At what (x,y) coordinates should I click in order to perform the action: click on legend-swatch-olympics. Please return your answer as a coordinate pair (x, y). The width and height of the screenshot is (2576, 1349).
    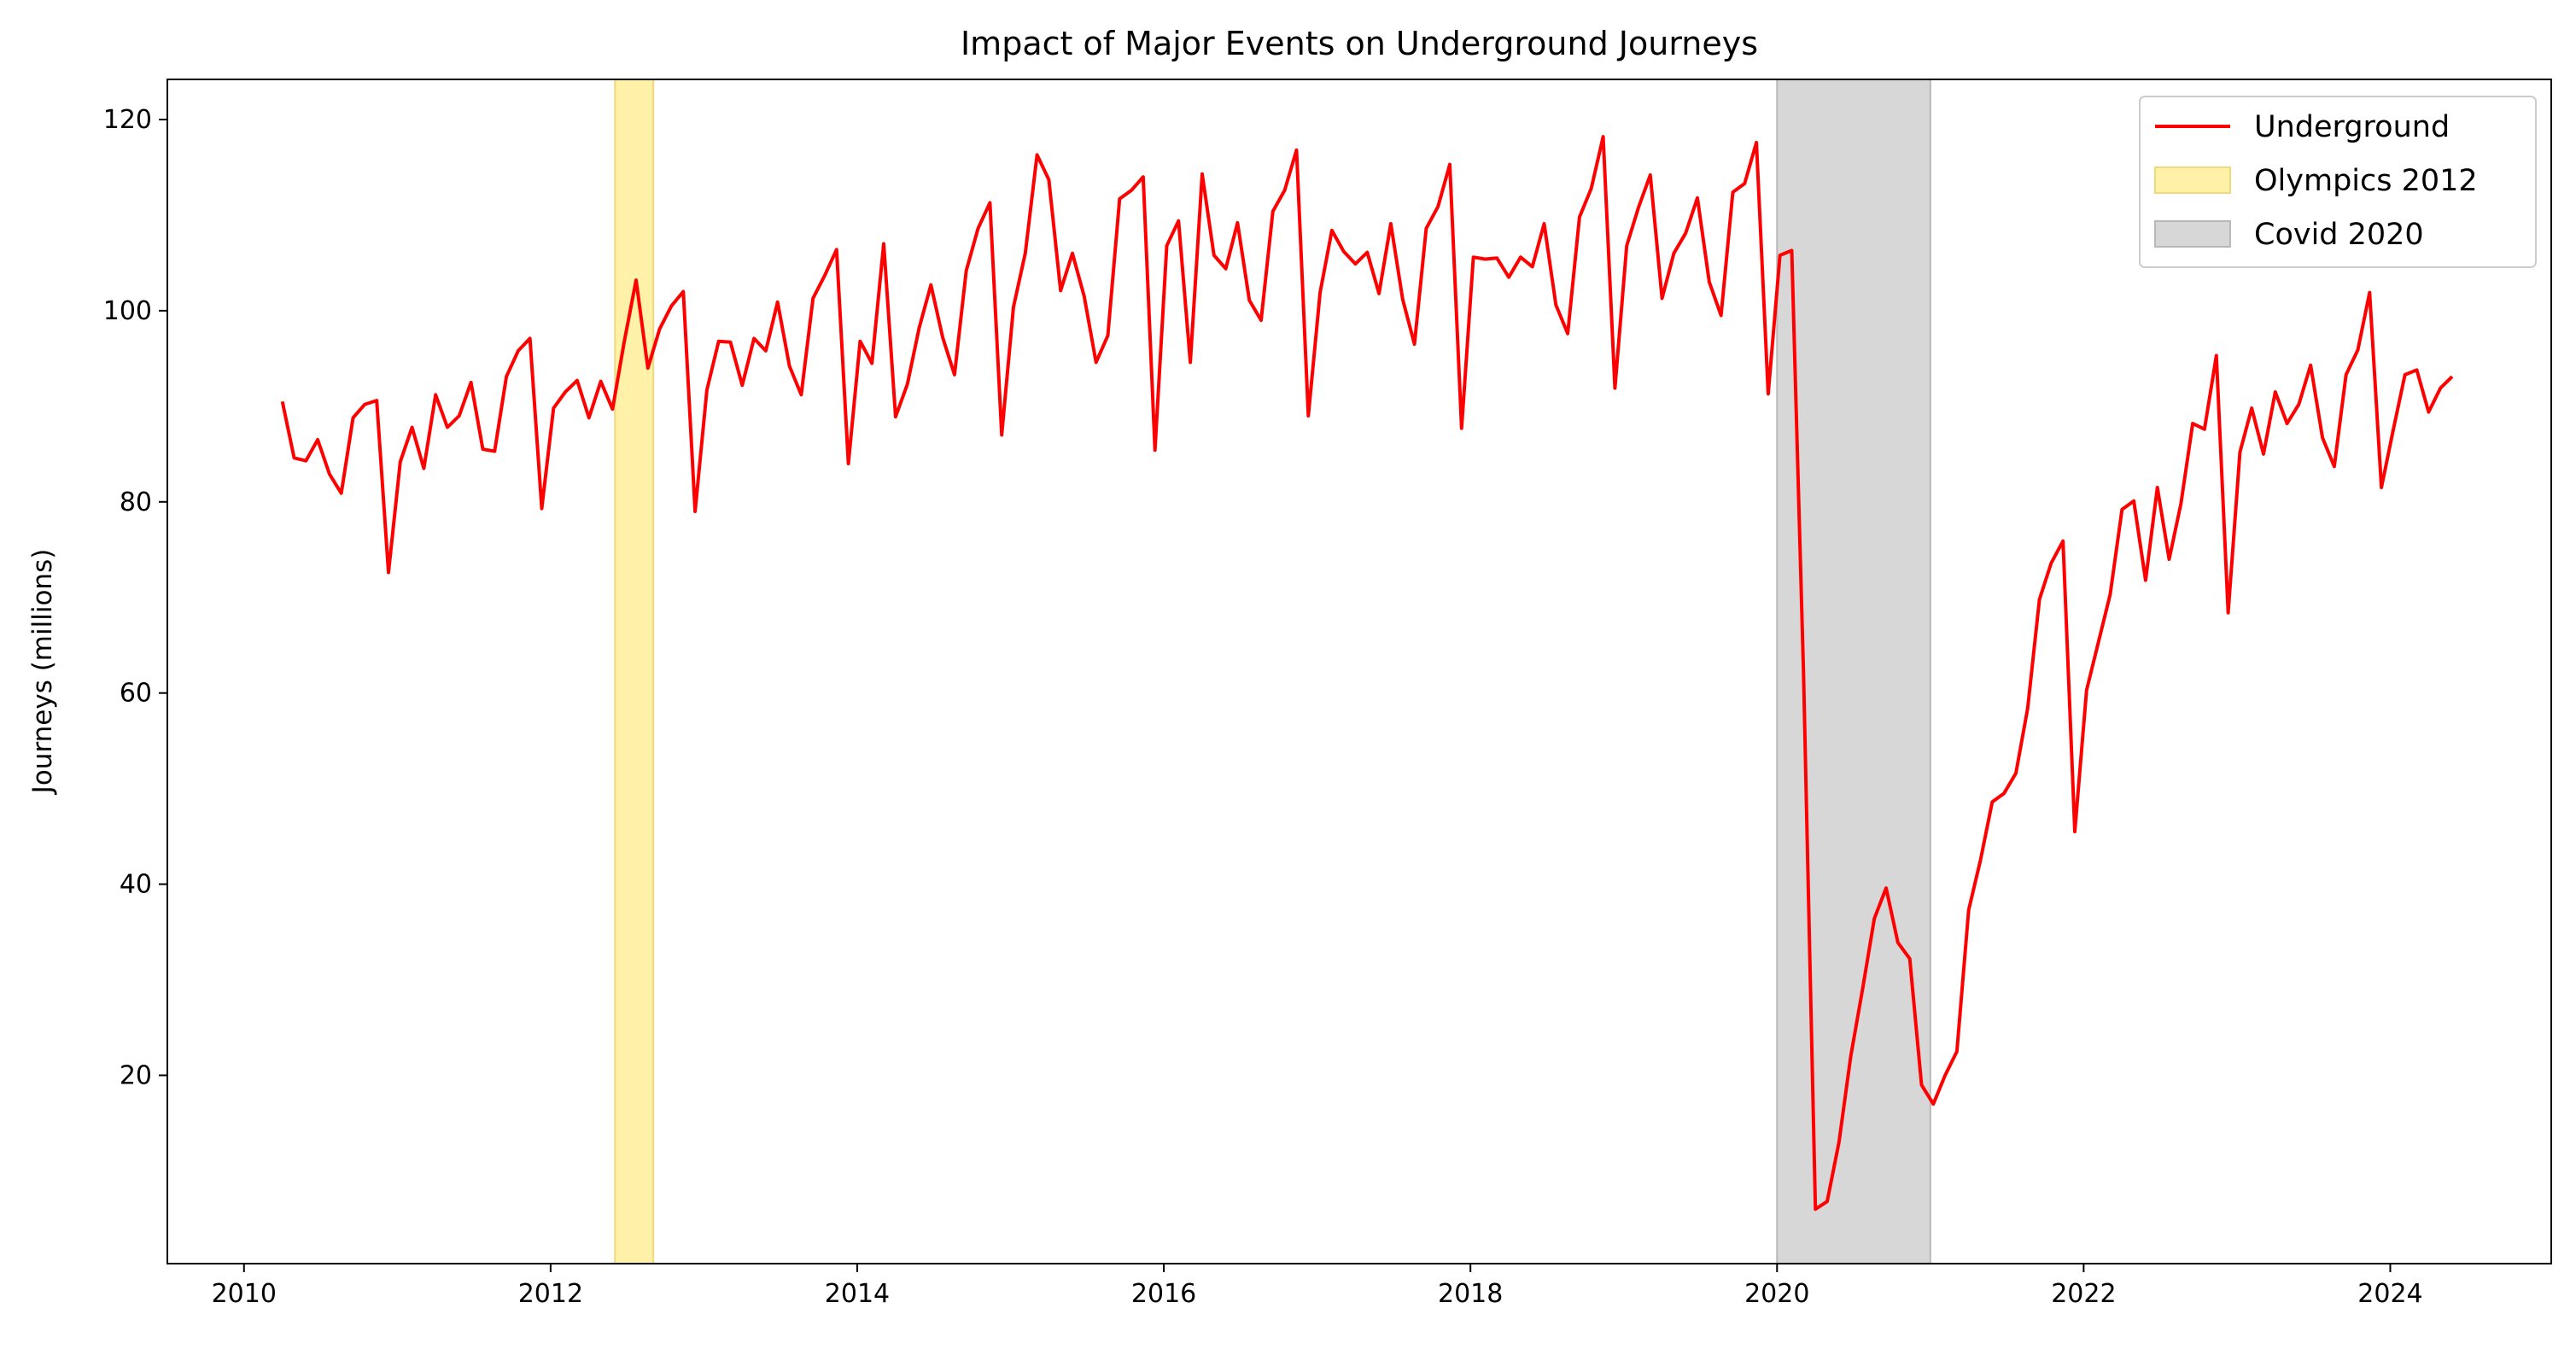
    Looking at the image, I should click on (2192, 180).